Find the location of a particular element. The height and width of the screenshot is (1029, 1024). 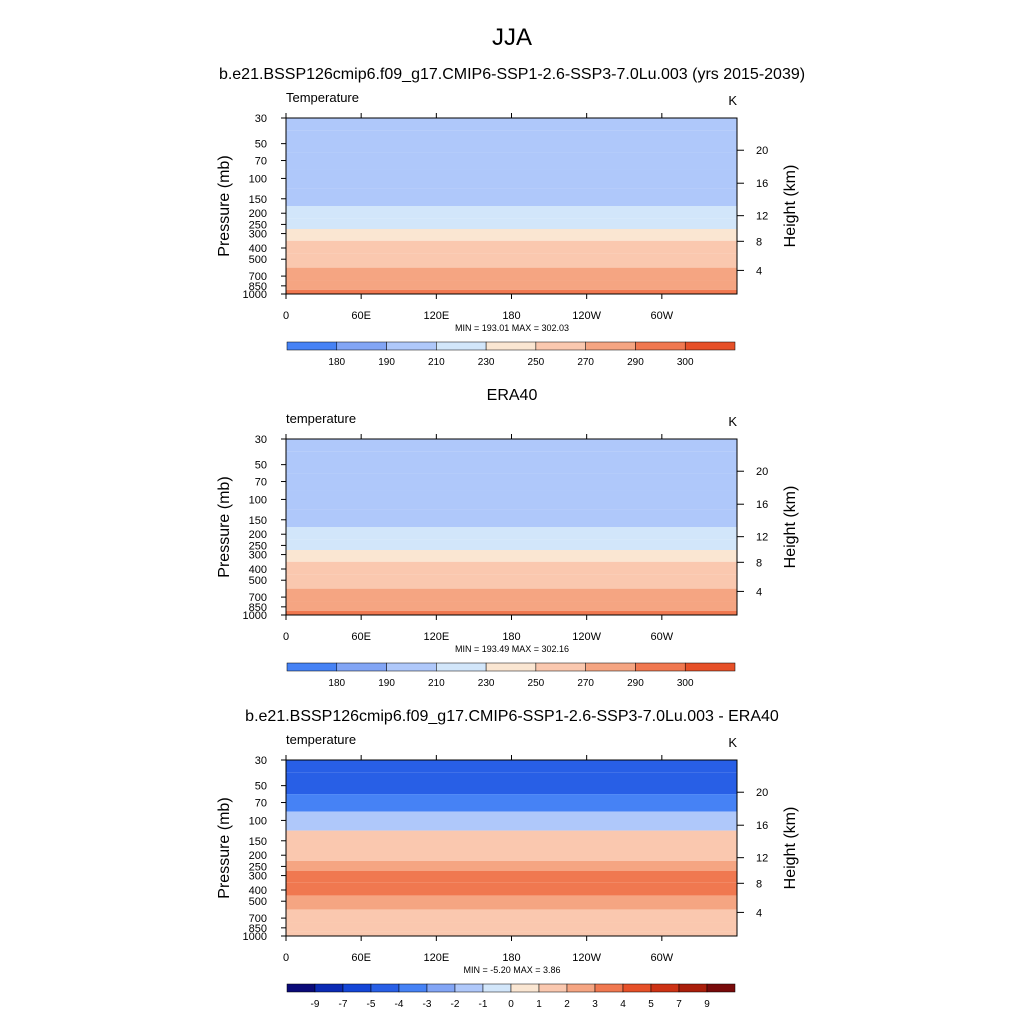

colorbar-label: 1 is located at coordinates (539, 1004).